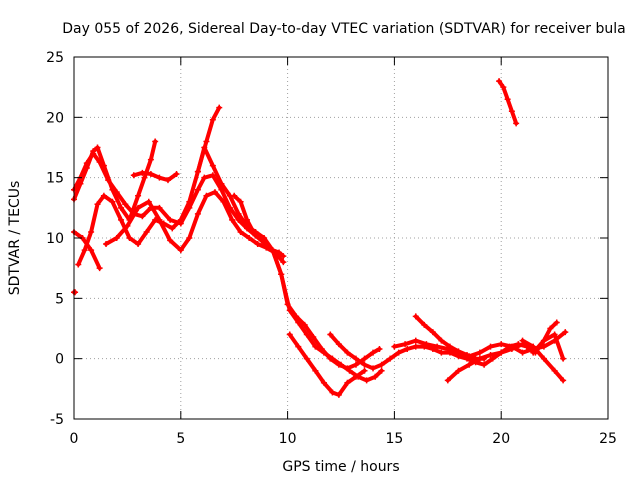  Describe the element at coordinates (288, 439) in the screenshot. I see `x-tick-label: 10` at that location.